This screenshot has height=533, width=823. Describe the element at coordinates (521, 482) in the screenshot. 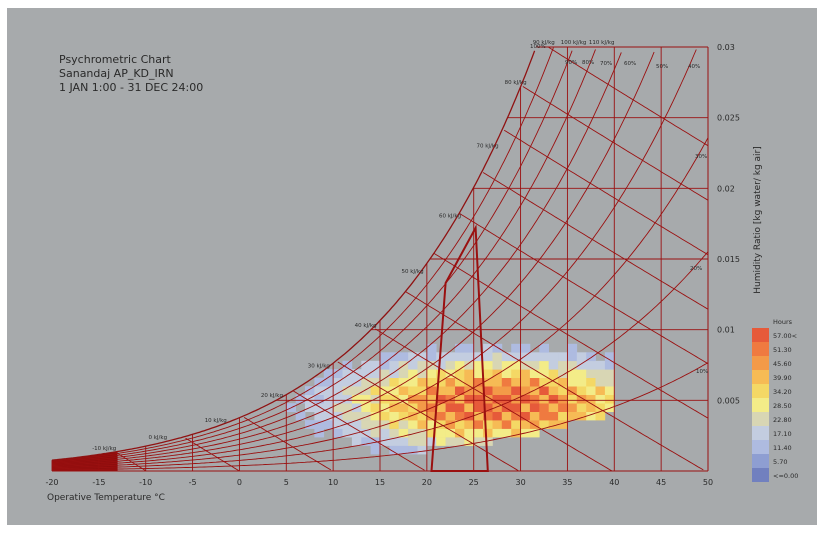

I see `x-tick-label: 30` at that location.